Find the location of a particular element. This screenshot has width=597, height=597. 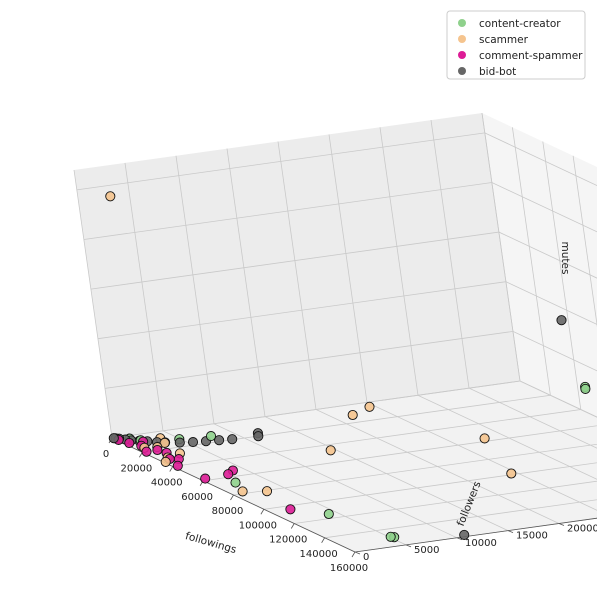

legend-box is located at coordinates (516, 45).